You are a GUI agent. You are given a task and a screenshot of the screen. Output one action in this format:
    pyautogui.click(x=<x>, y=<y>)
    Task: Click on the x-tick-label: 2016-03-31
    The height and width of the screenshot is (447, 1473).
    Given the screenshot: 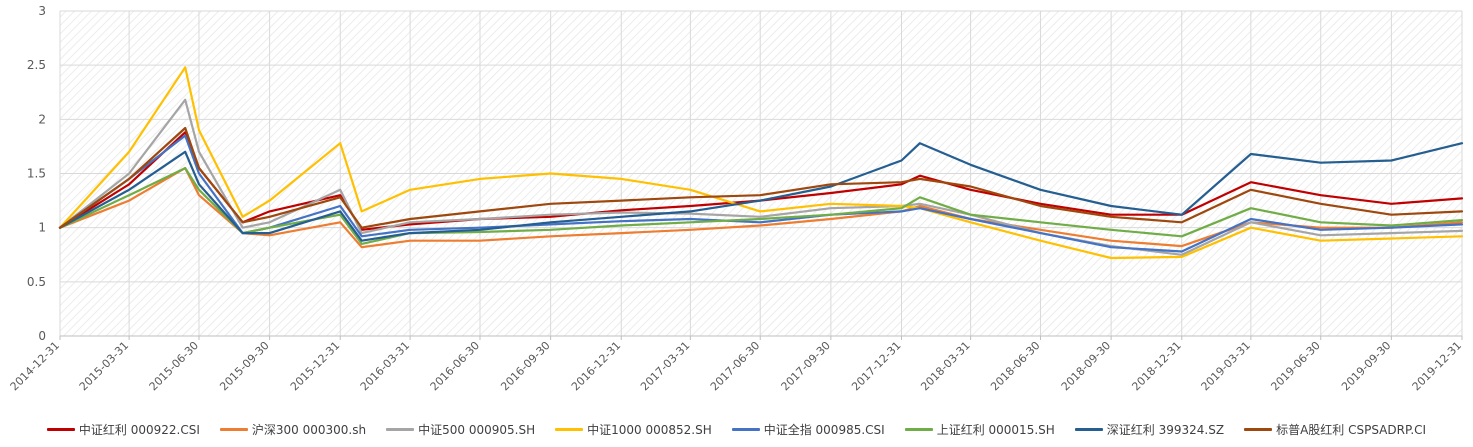 What is the action you would take?
    pyautogui.click(x=385, y=366)
    